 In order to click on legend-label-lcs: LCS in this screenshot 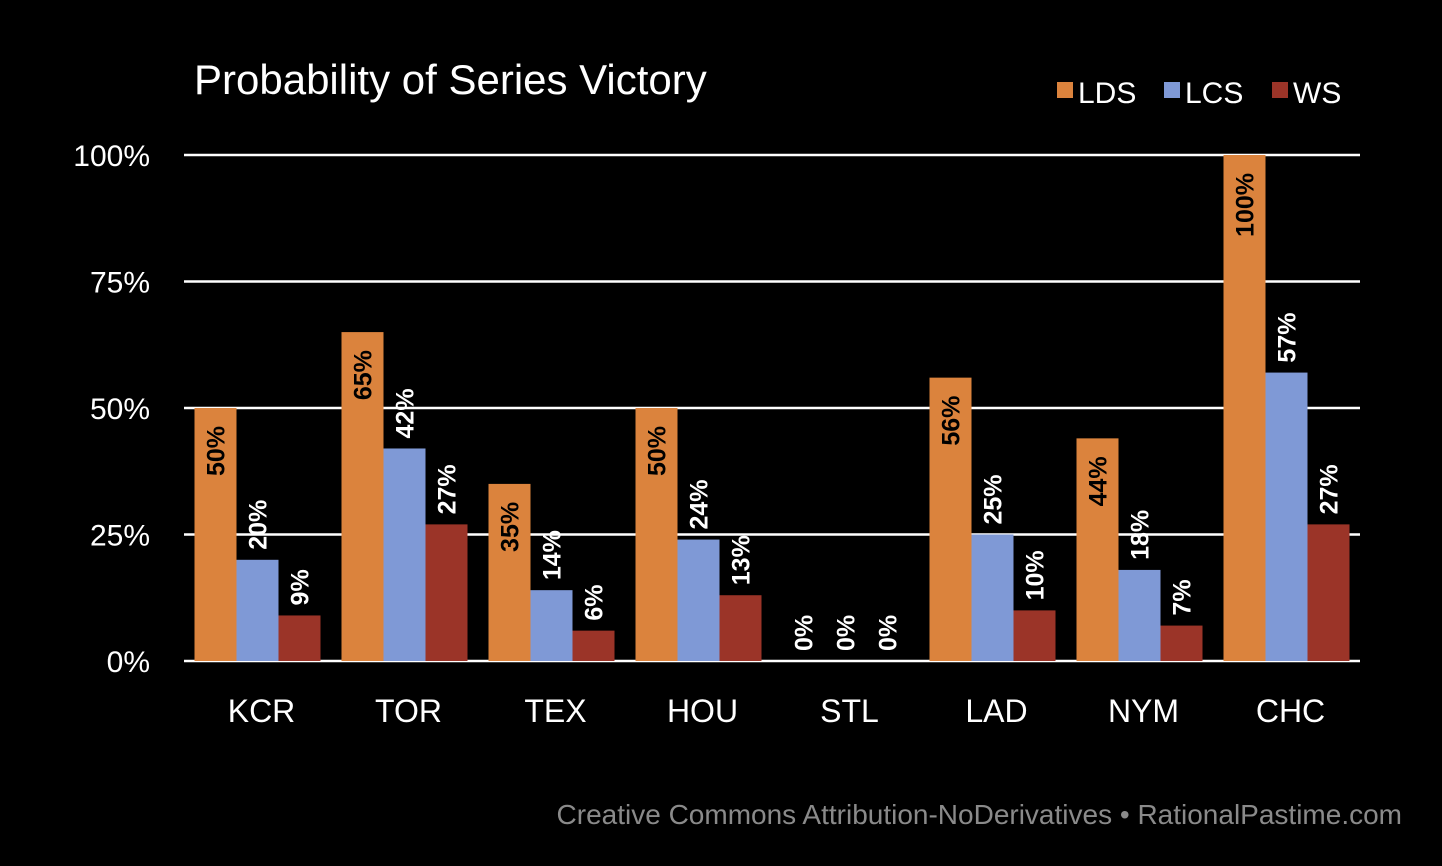, I will do `click(1214, 93)`.